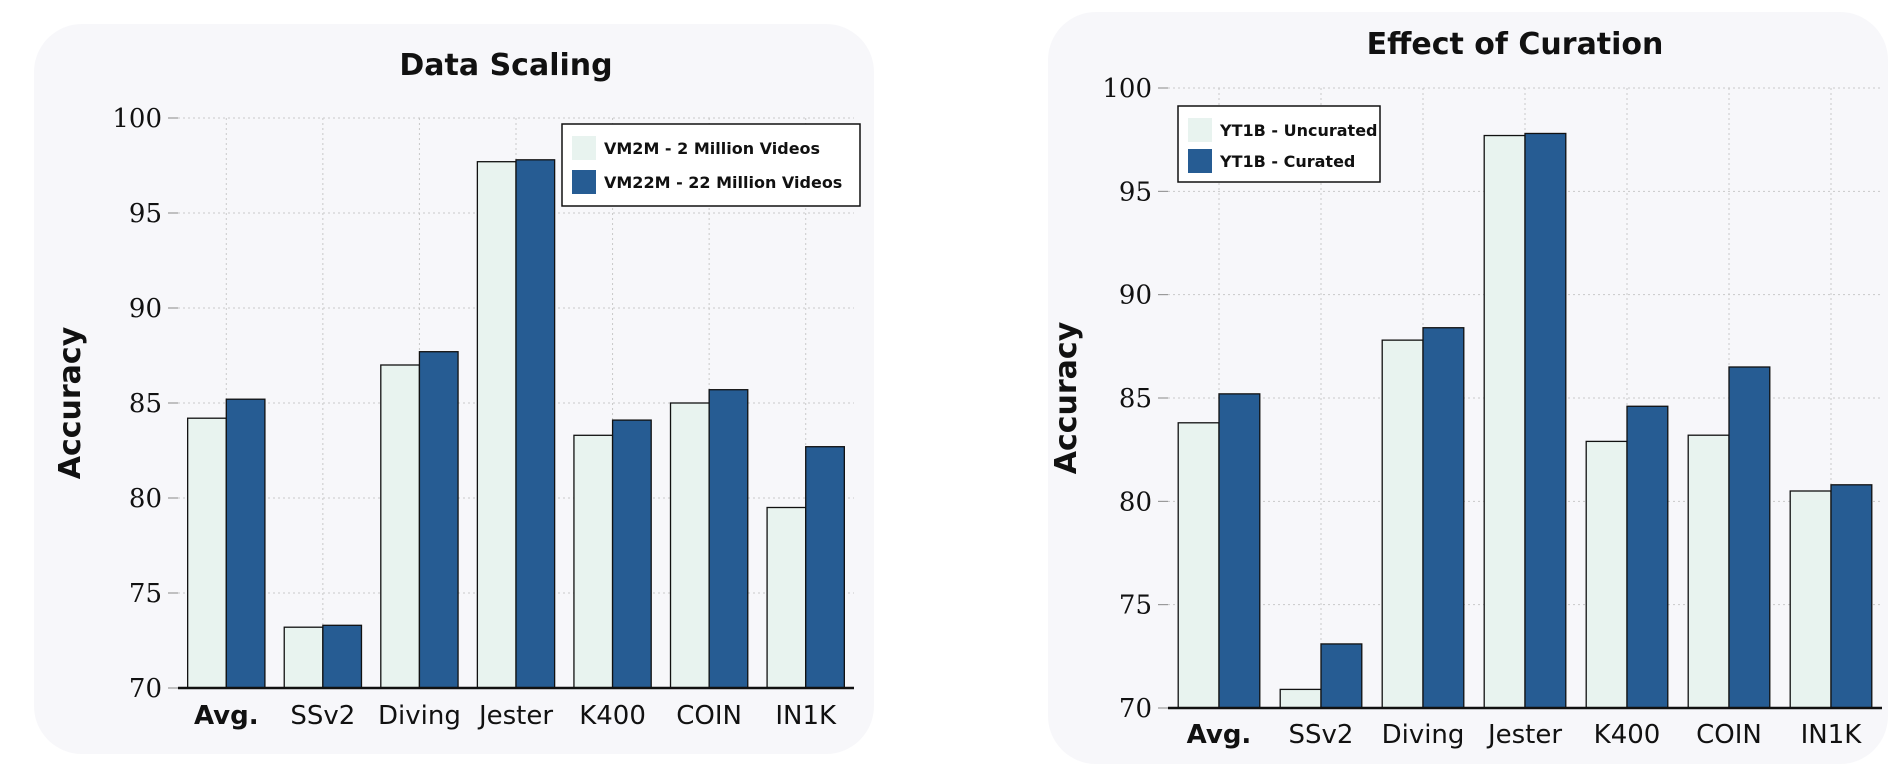 The image size is (1902, 782). Describe the element at coordinates (1515, 44) in the screenshot. I see `chart-title: Effect of Curation` at that location.